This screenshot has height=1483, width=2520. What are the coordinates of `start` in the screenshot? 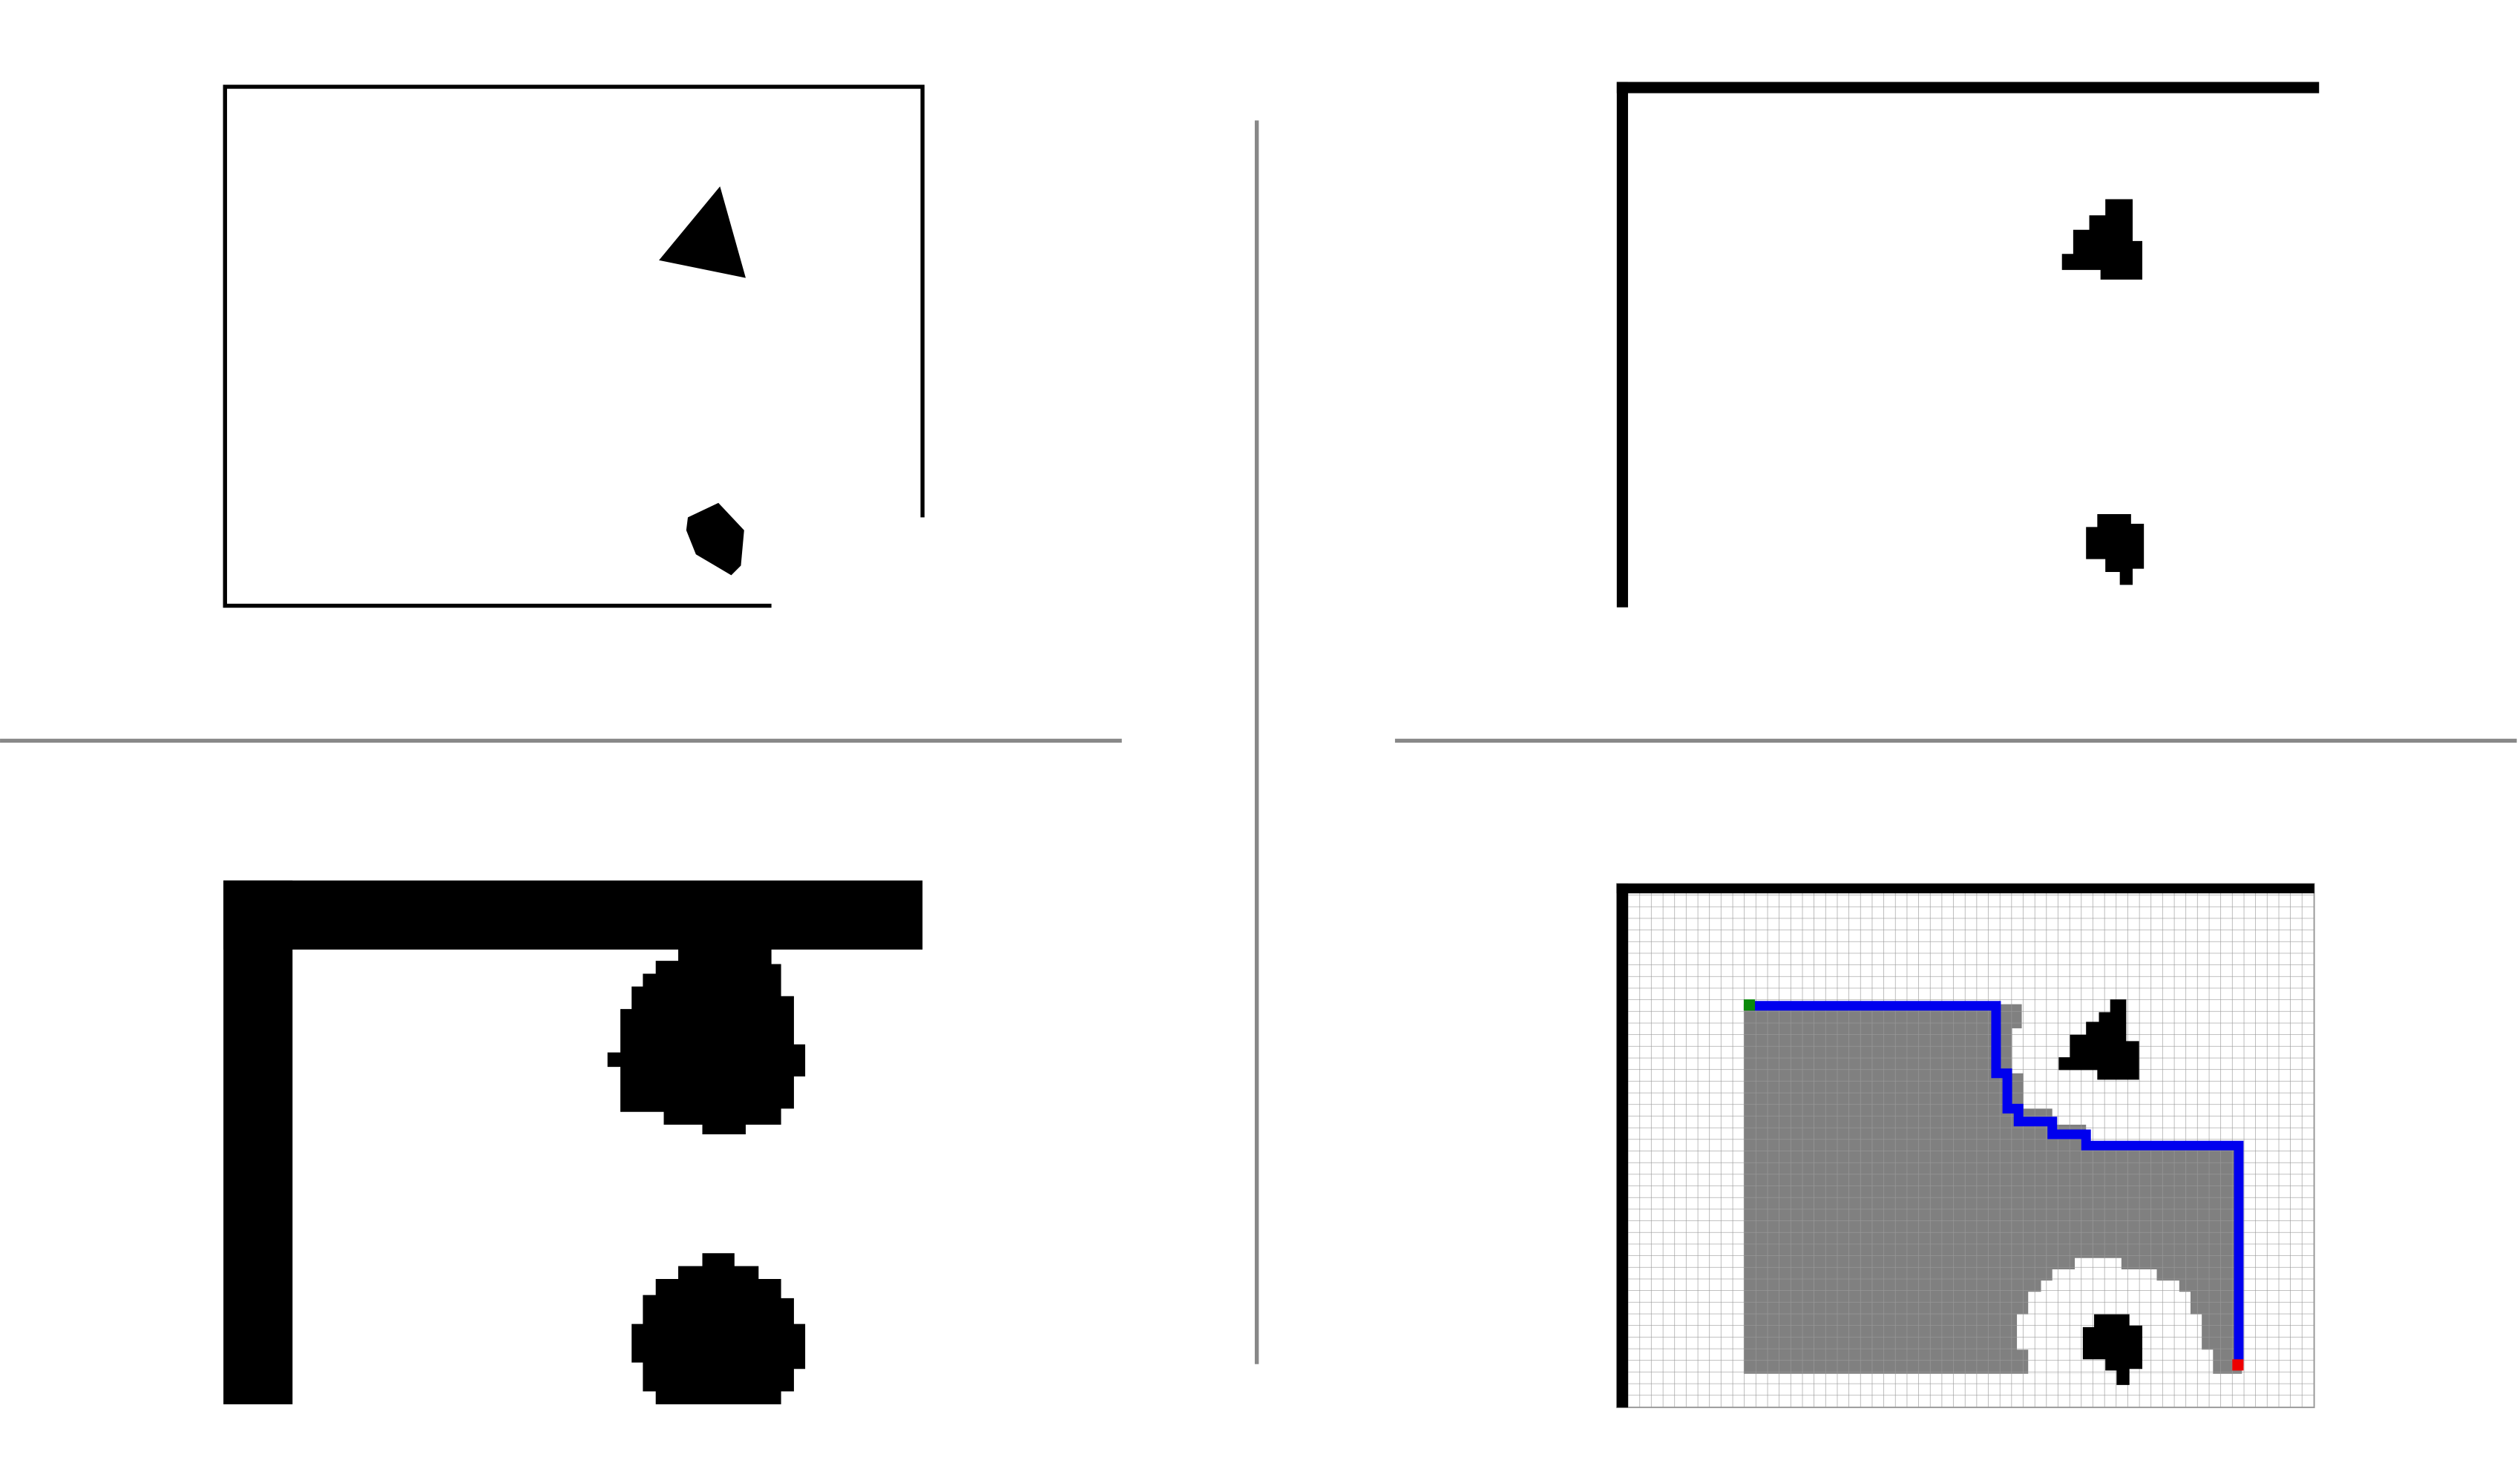 It's located at (1749, 1005).